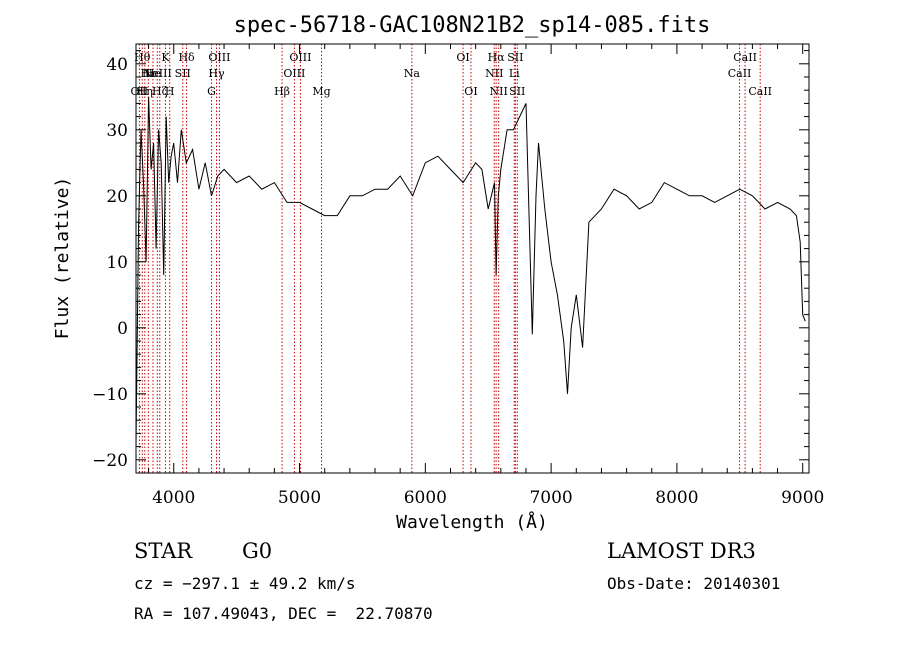 This screenshot has width=900, height=649. What do you see at coordinates (186, 57) in the screenshot?
I see `line-marker-label: Hδ` at bounding box center [186, 57].